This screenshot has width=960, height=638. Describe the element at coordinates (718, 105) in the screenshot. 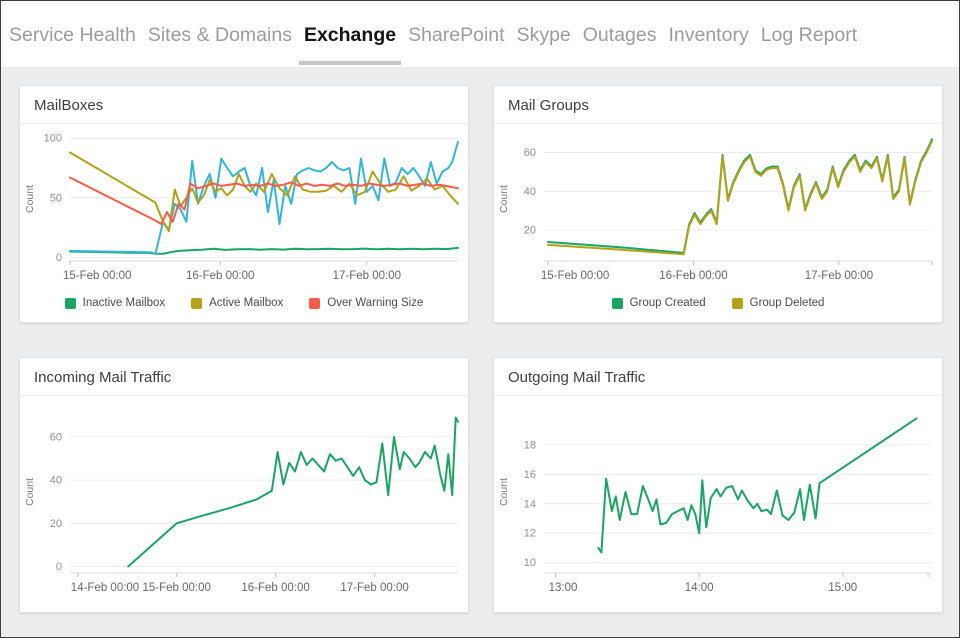

I see `panel-title-mail-groups: Mail Groups` at that location.